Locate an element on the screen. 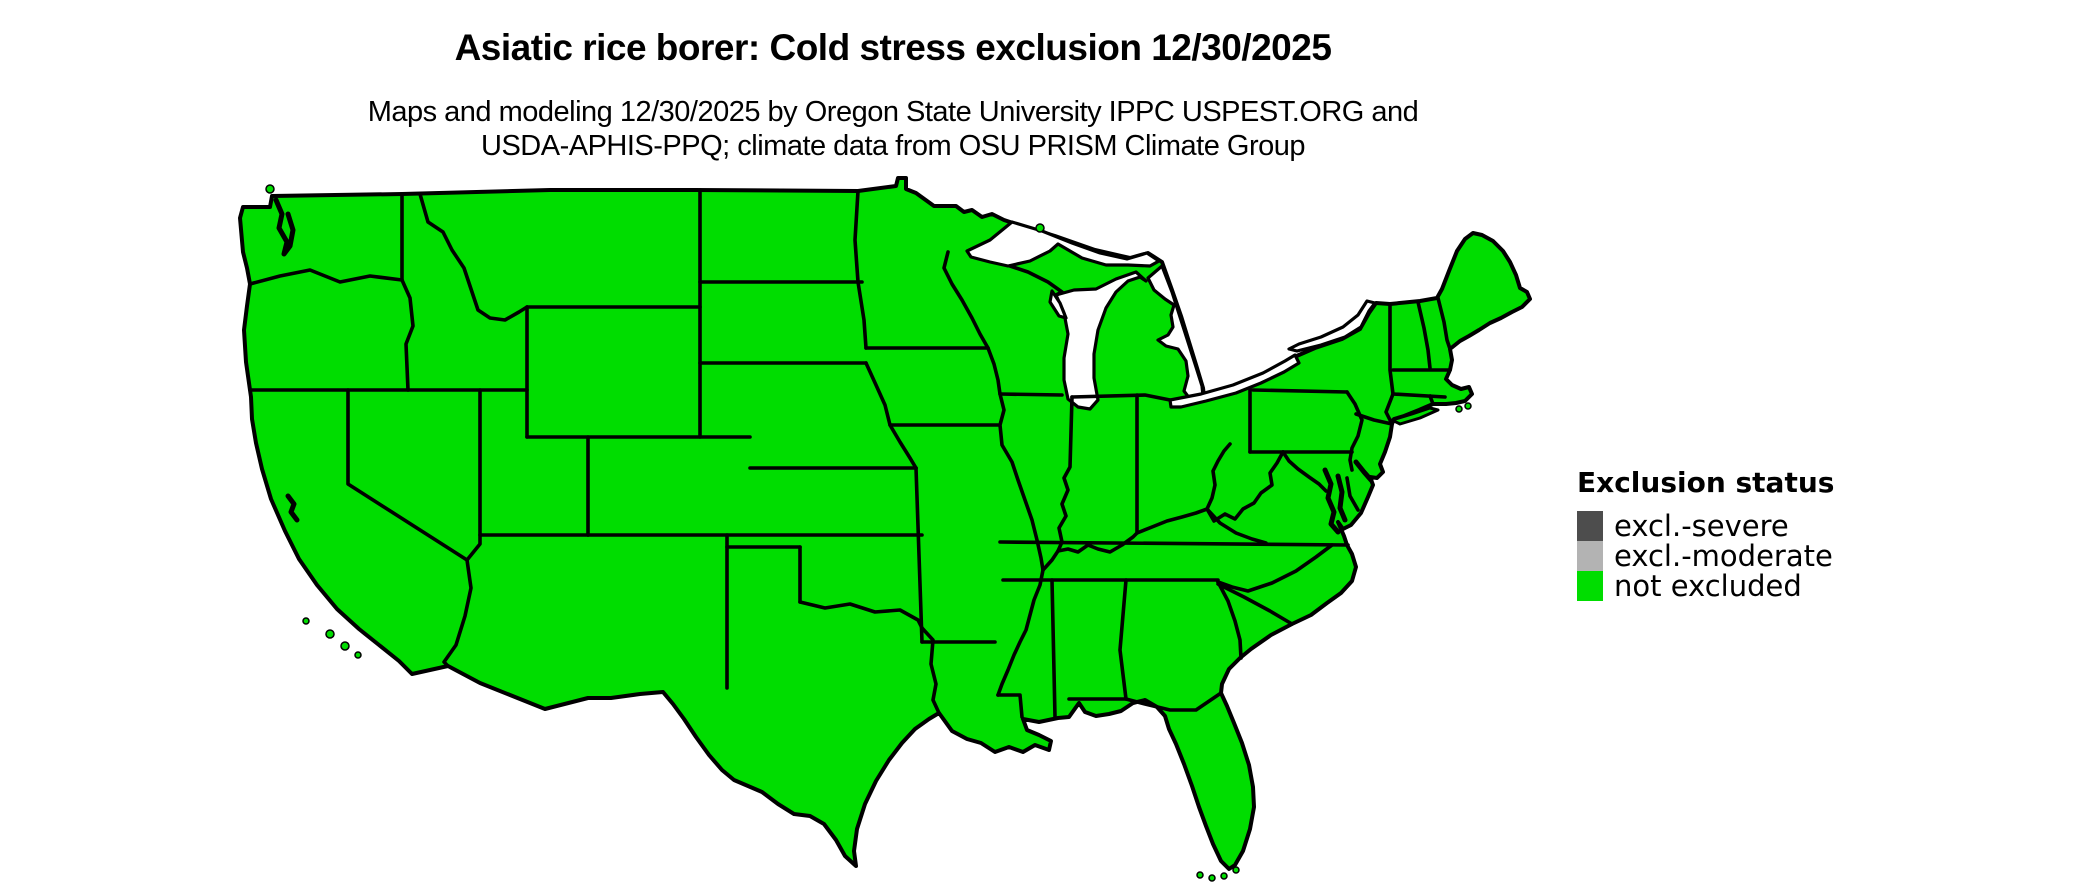 The height and width of the screenshot is (892, 2100). legend-label: excl.-severe is located at coordinates (1701, 526).